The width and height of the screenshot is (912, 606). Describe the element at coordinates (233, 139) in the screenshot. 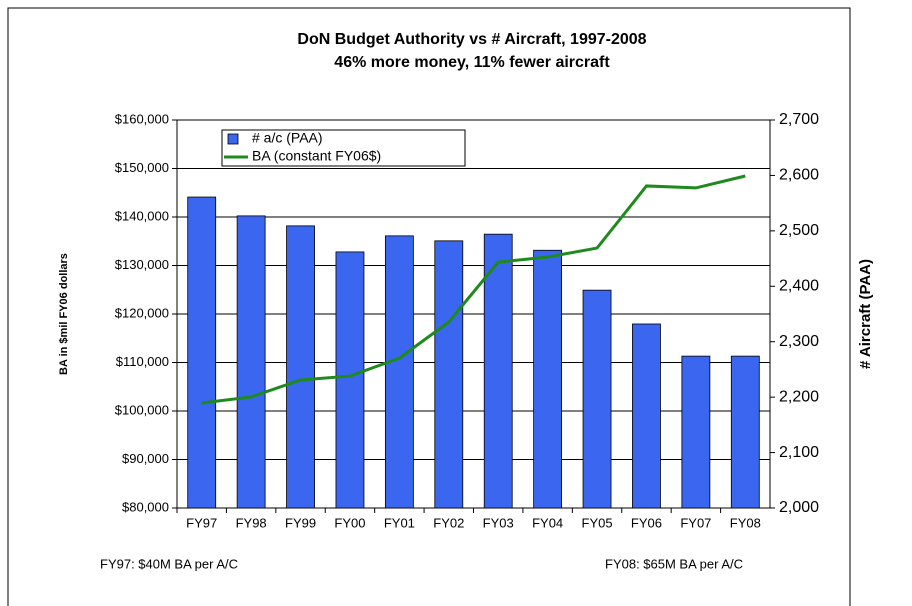

I see `legend-swatch` at that location.